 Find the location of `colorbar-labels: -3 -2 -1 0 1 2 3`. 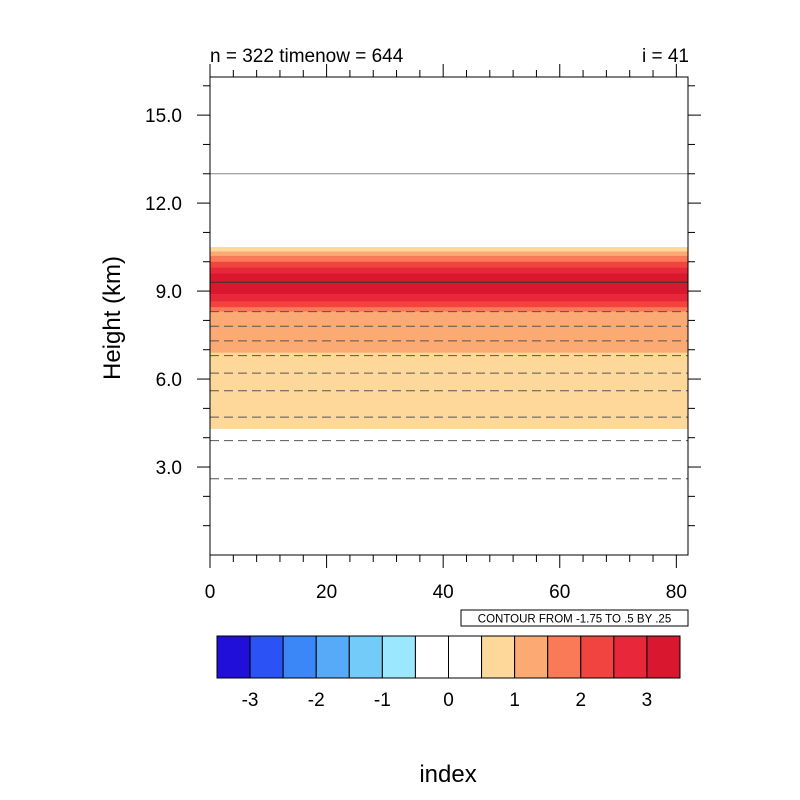

colorbar-labels: -3 -2 -1 0 1 2 3 is located at coordinates (447, 700).